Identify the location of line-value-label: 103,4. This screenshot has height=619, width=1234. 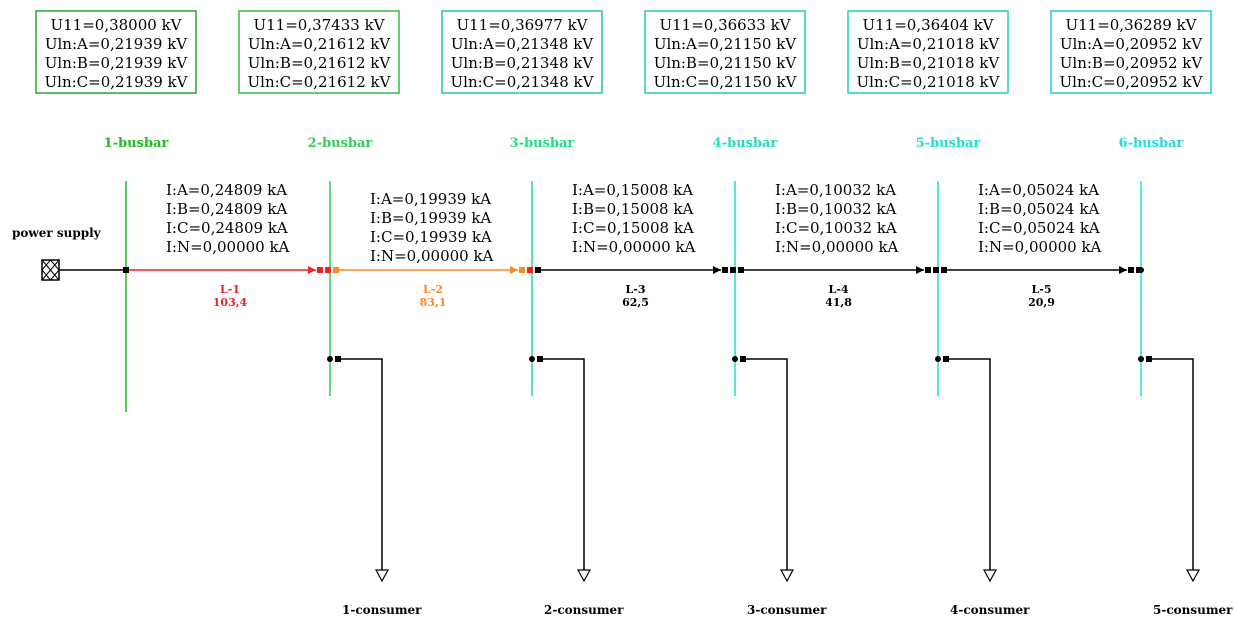
(230, 302).